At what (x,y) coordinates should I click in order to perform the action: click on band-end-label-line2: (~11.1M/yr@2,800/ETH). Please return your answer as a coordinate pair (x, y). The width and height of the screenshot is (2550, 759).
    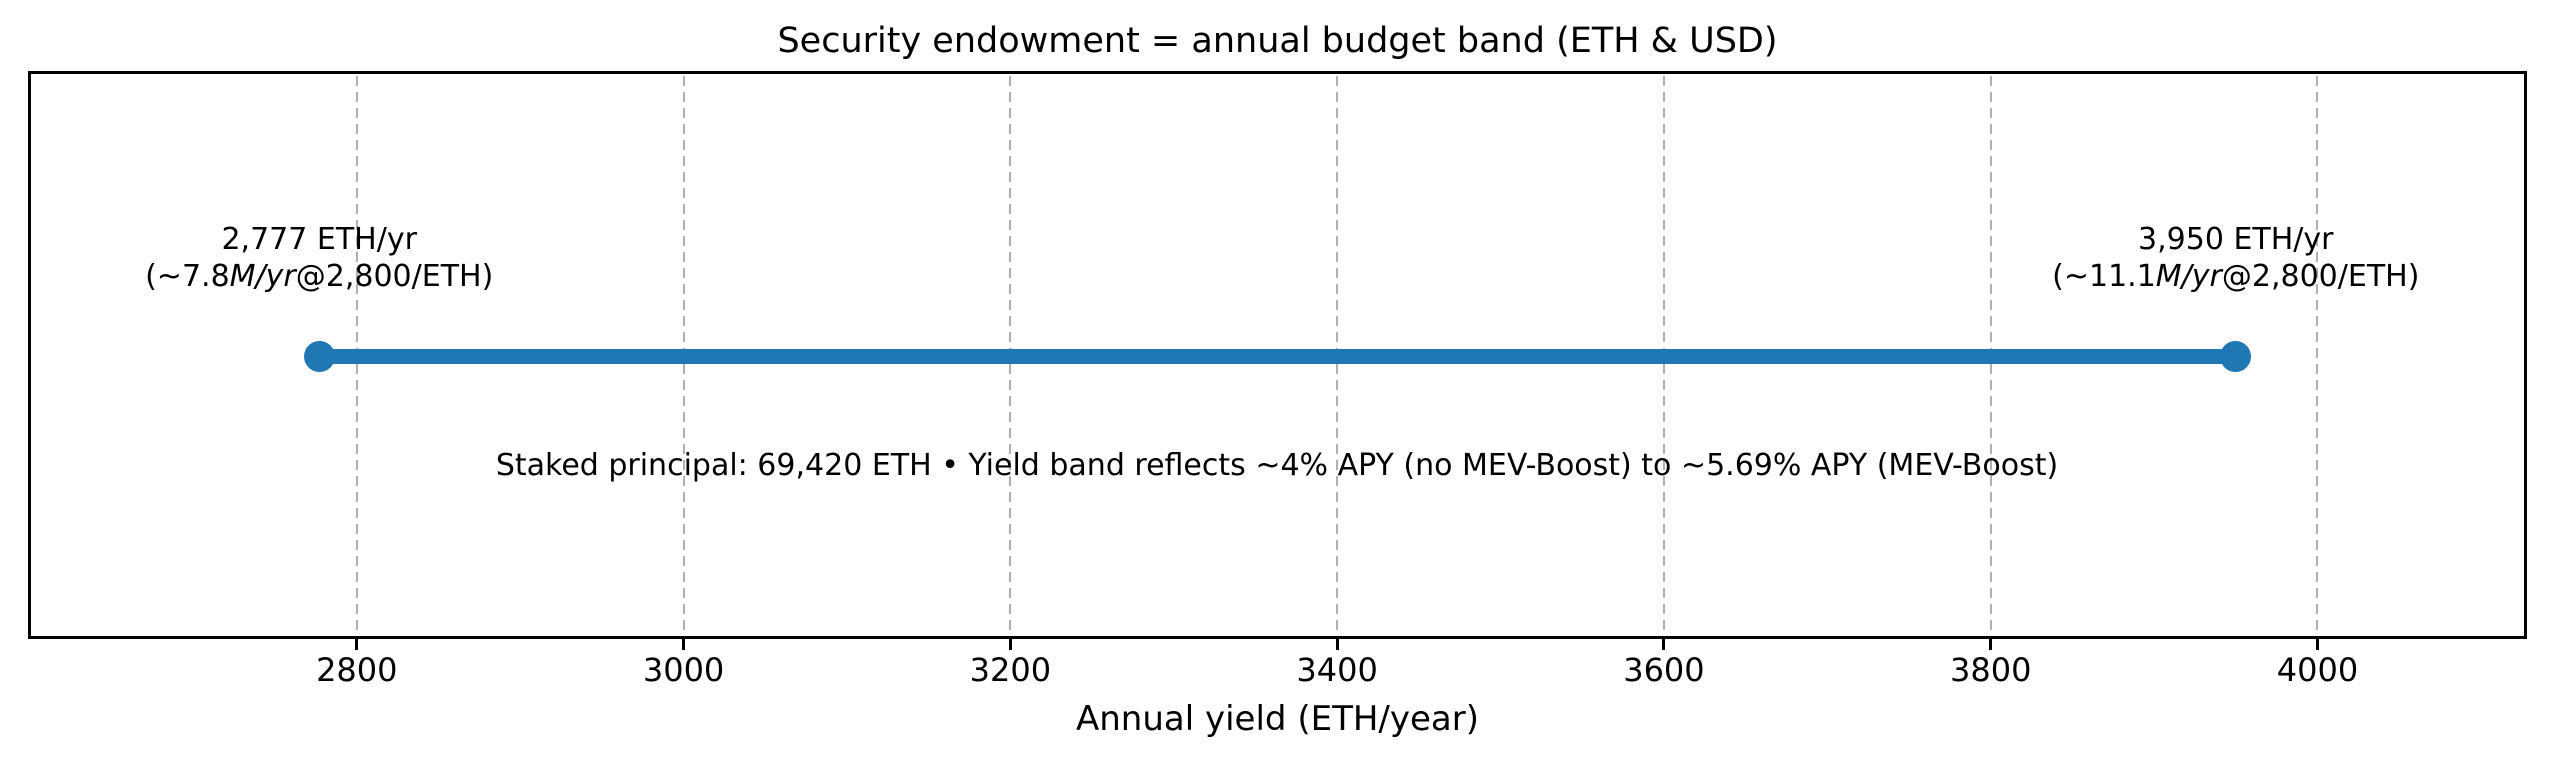
    Looking at the image, I should click on (2235, 276).